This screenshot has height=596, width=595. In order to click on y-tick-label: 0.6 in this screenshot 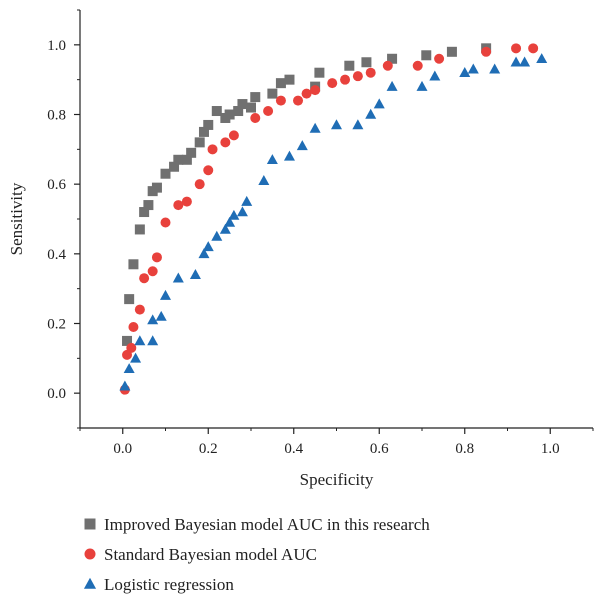, I will do `click(56, 185)`.